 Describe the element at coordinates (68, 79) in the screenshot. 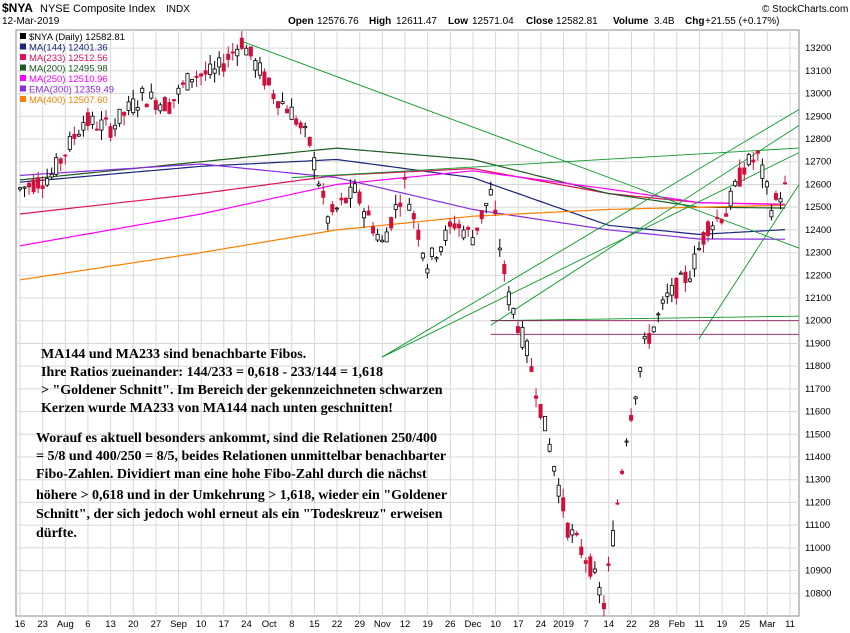

I see `legend-entry: MA(250) 12510.96` at that location.